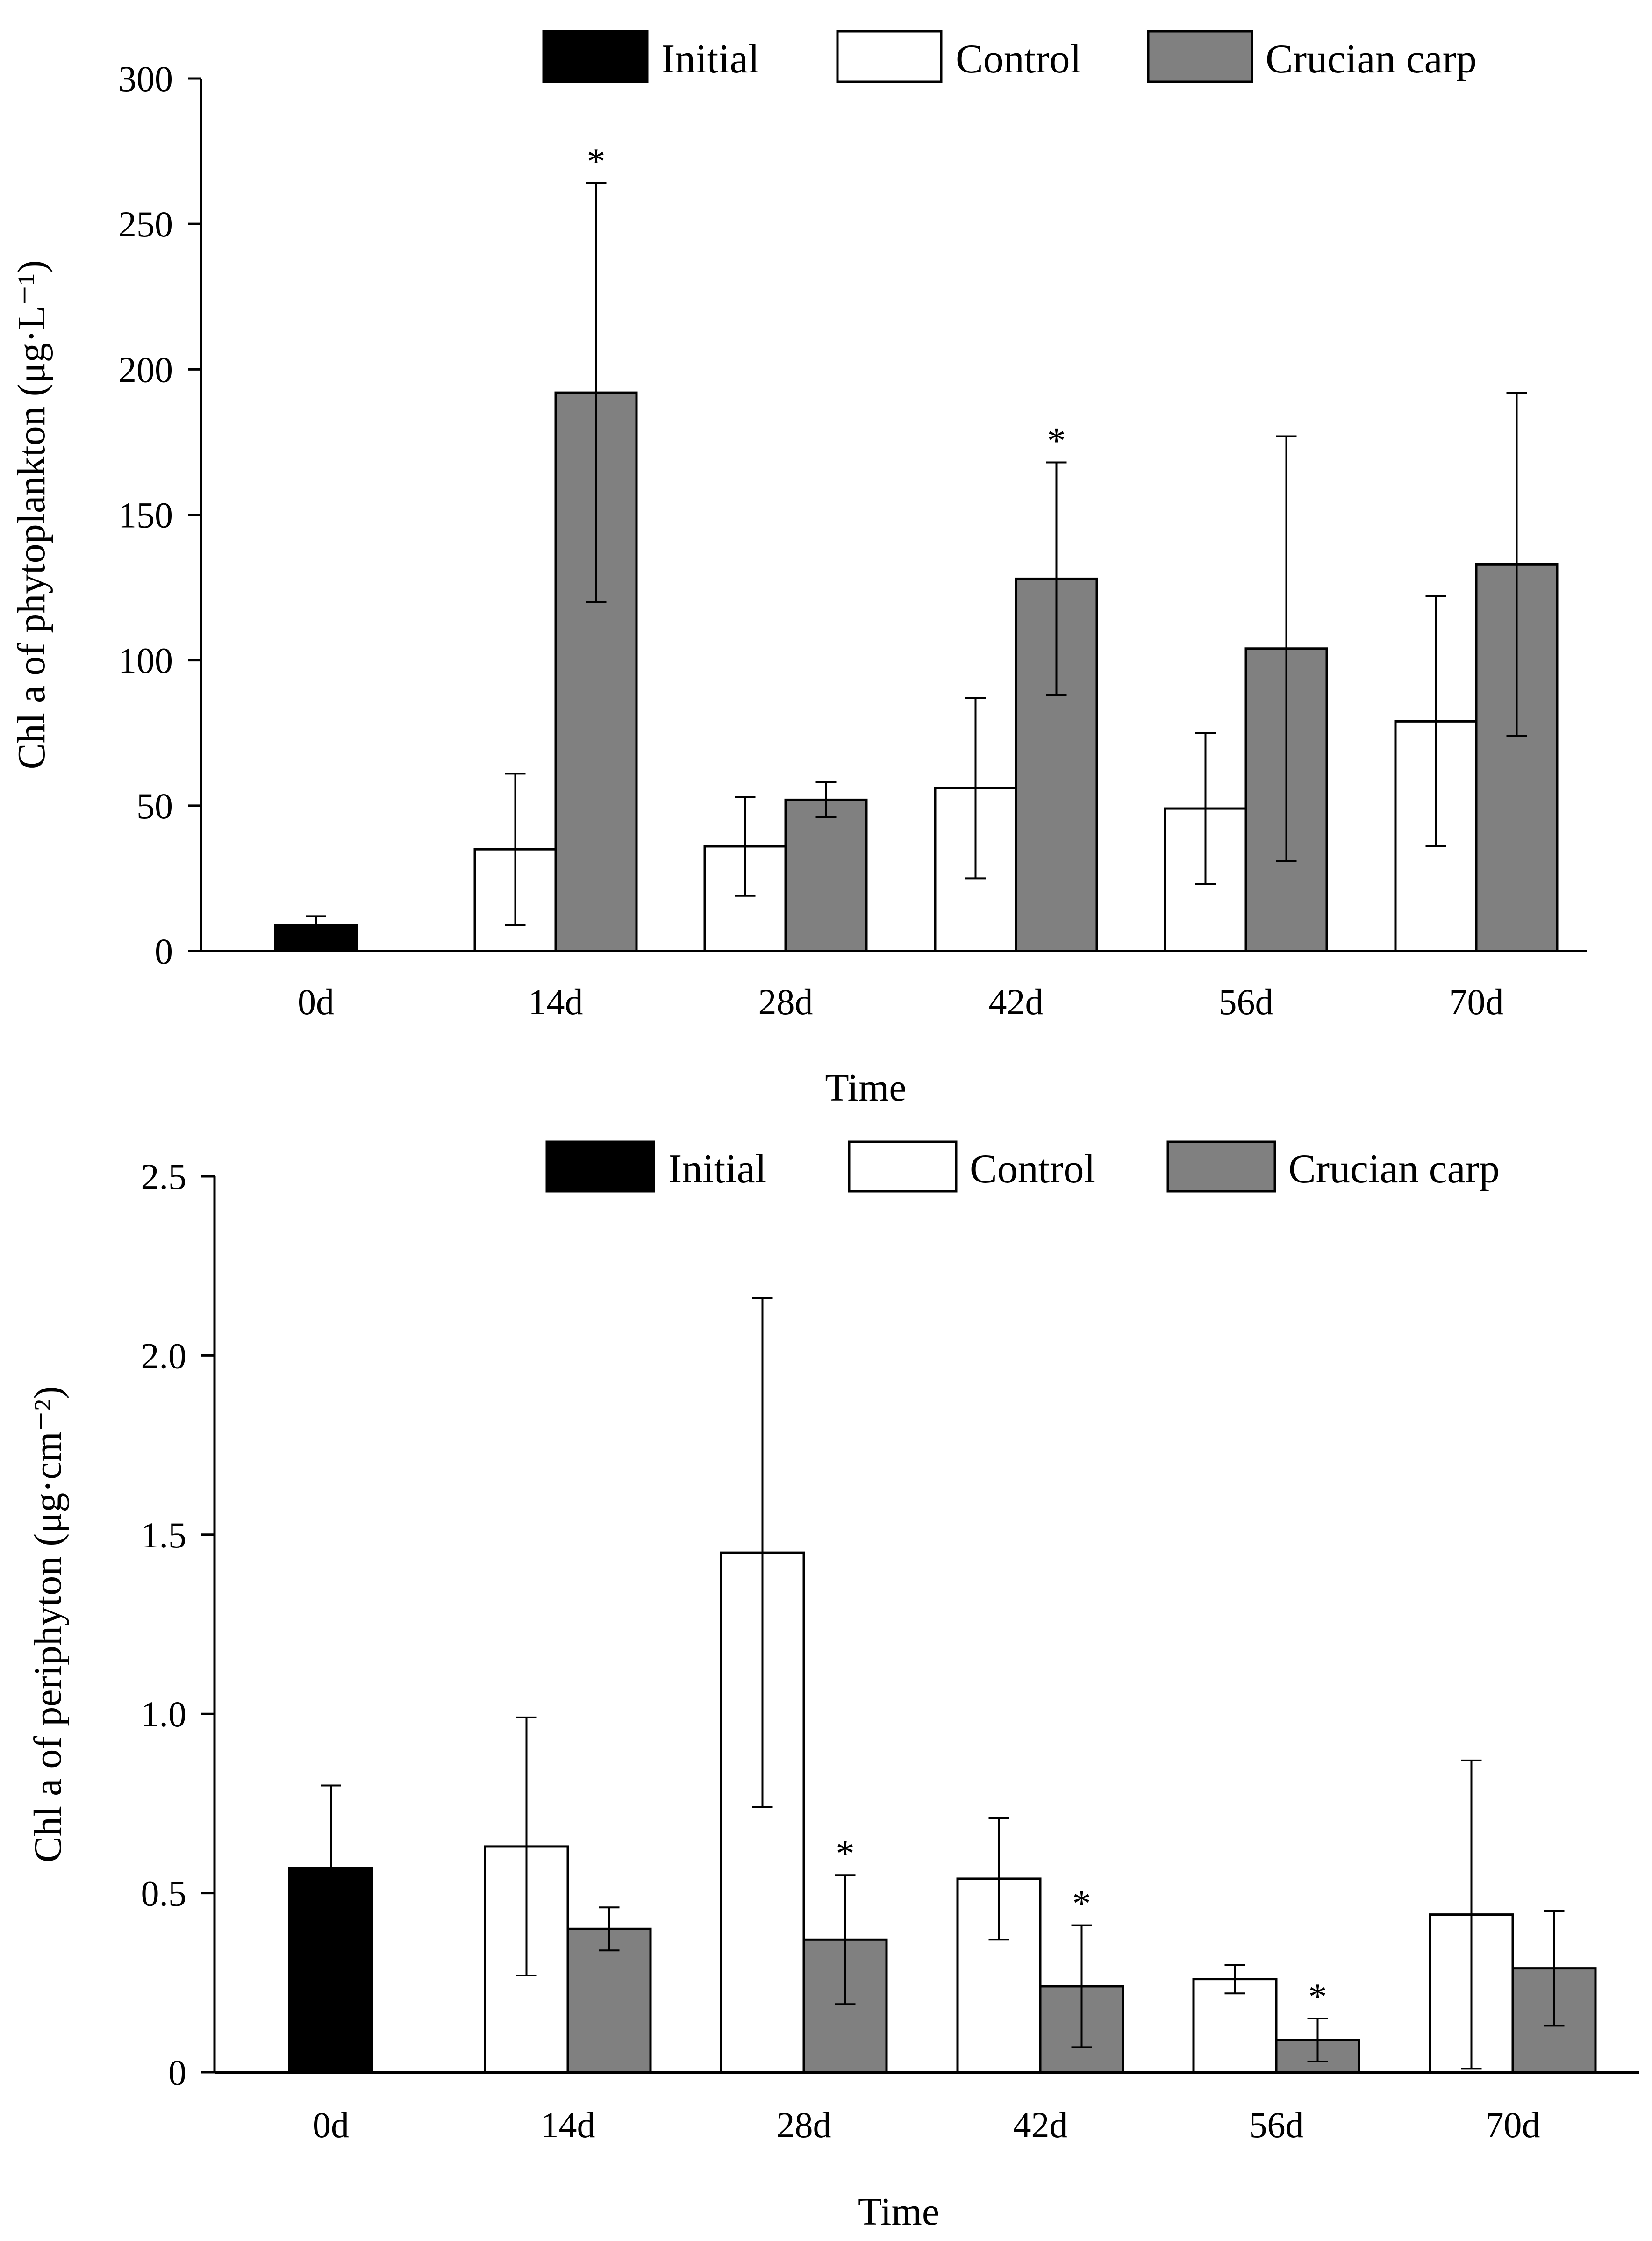 The image size is (1652, 2241). What do you see at coordinates (154, 806) in the screenshot?
I see `y-tick-label: 50` at bounding box center [154, 806].